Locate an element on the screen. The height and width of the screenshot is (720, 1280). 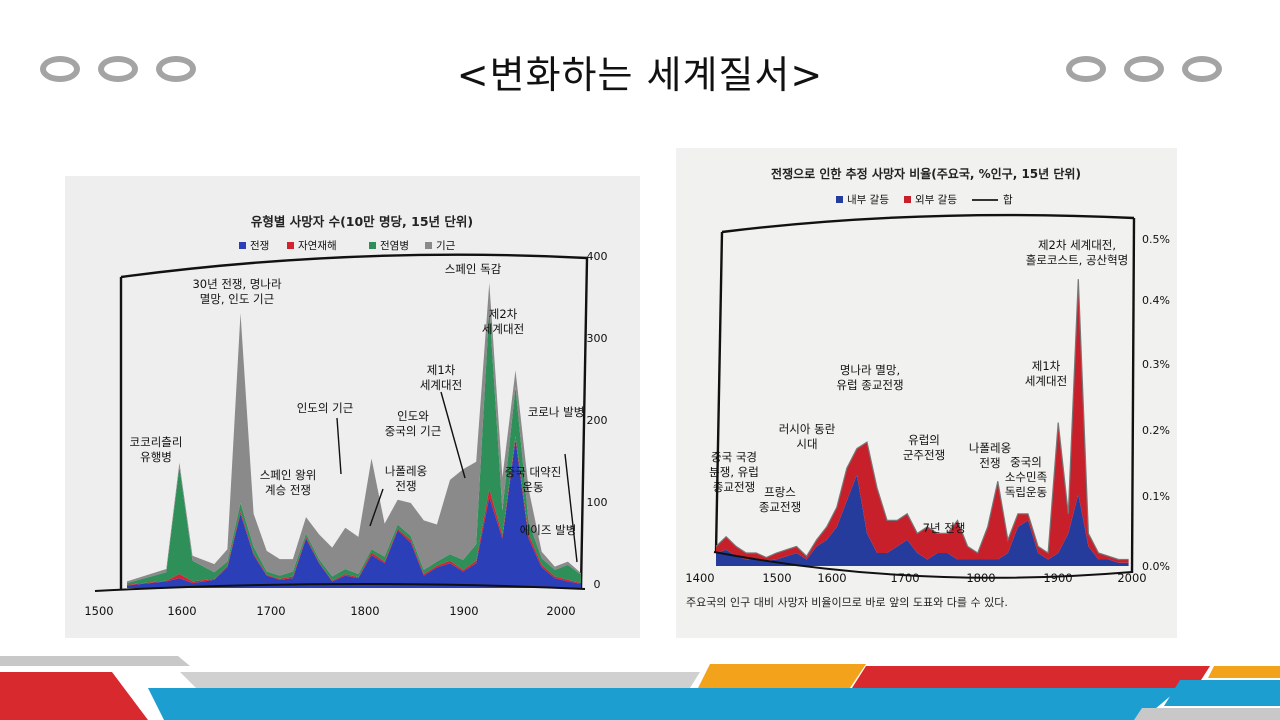
x-axis-line is located at coordinates (923, 565).